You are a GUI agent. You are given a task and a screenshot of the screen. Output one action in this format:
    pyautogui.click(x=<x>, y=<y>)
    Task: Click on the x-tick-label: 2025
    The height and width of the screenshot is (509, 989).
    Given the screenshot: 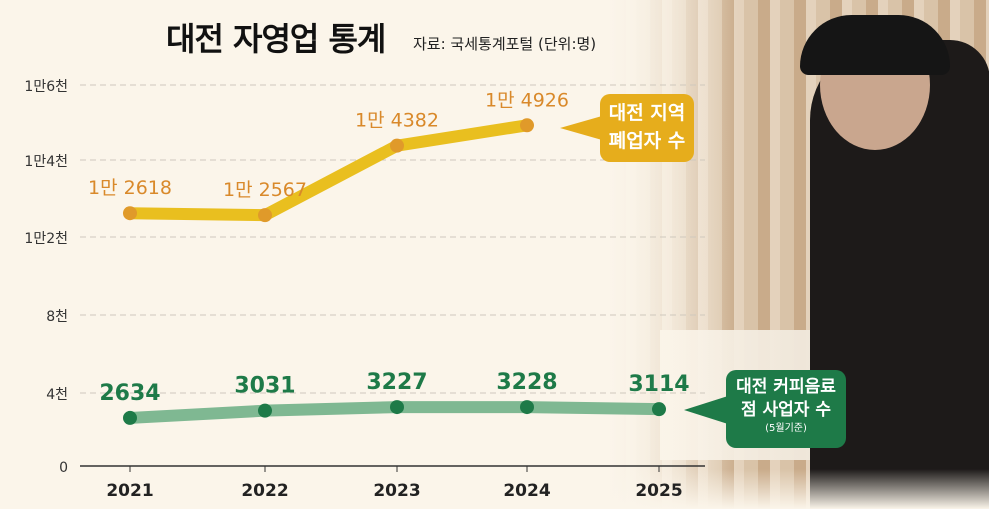 What is the action you would take?
    pyautogui.click(x=658, y=491)
    